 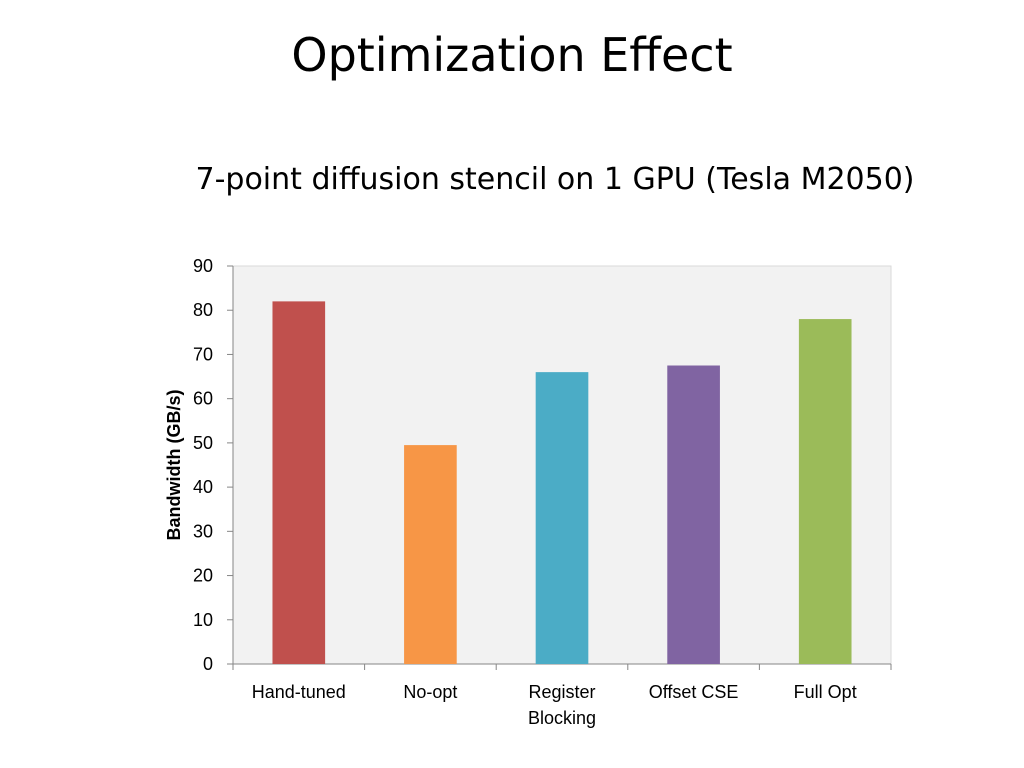 I want to click on y-tick-label: 40, so click(x=203, y=487).